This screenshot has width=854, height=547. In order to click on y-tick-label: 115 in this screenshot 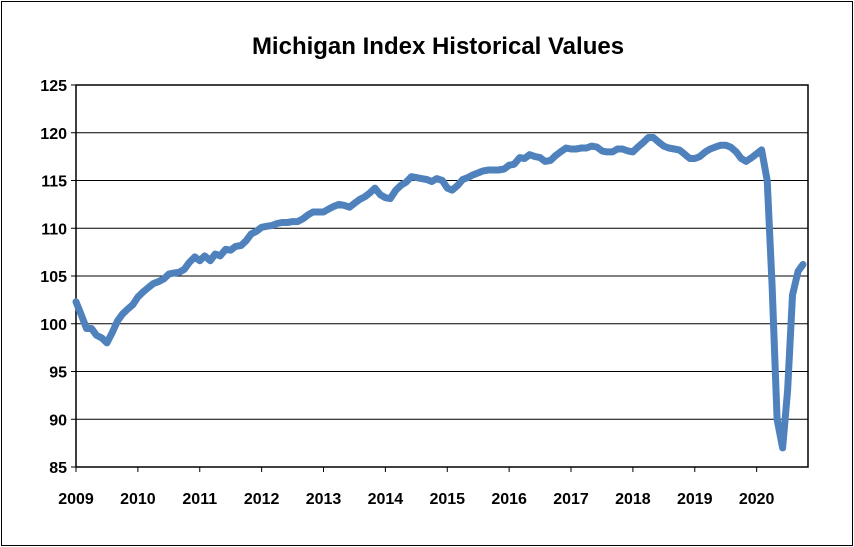, I will do `click(54, 182)`.